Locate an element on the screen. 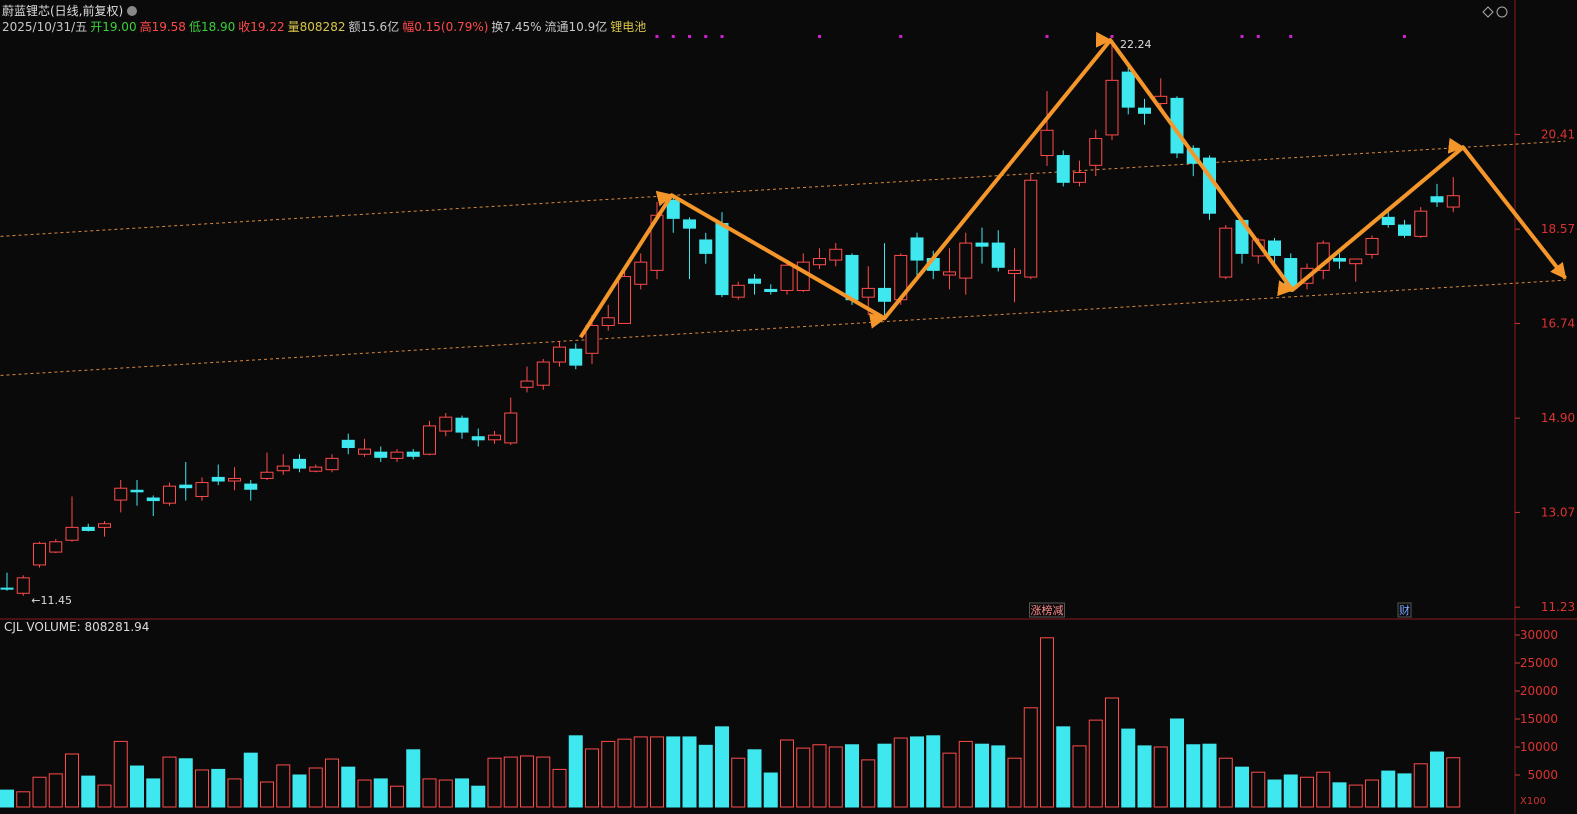 This screenshot has width=1577, height=814. y-tick-label: 18.57 is located at coordinates (1558, 229).